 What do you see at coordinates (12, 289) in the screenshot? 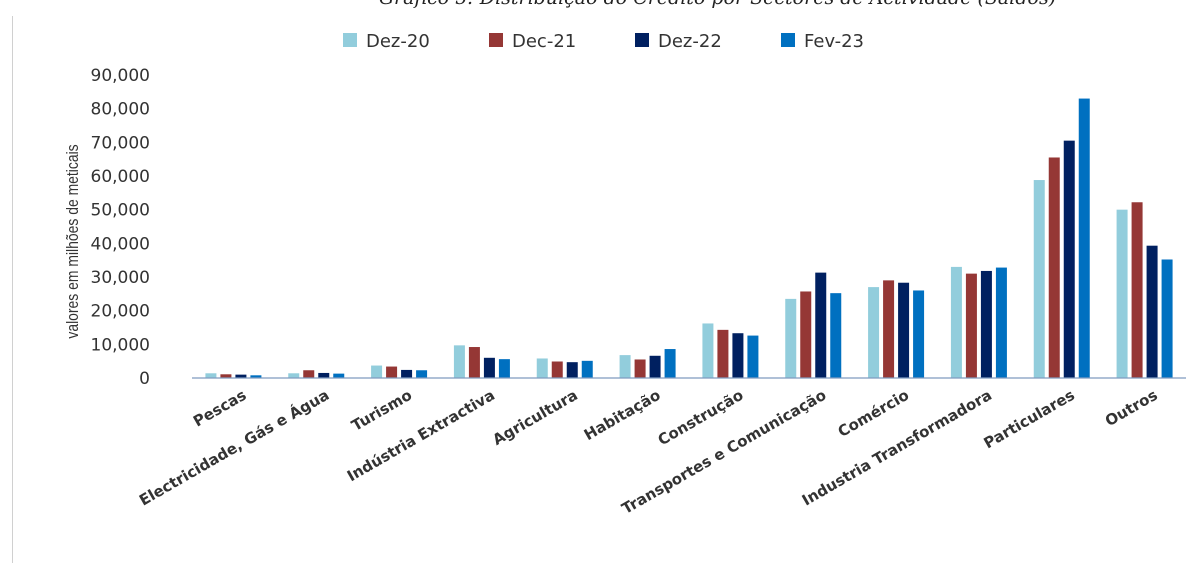
I see `frame-left-border` at bounding box center [12, 289].